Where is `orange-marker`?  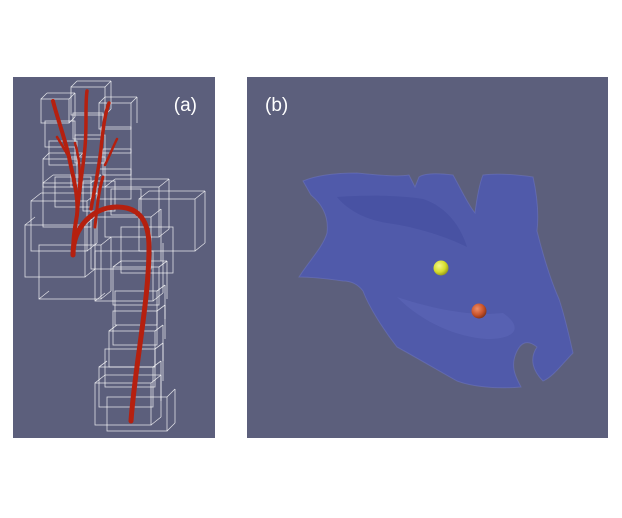 orange-marker is located at coordinates (479, 311).